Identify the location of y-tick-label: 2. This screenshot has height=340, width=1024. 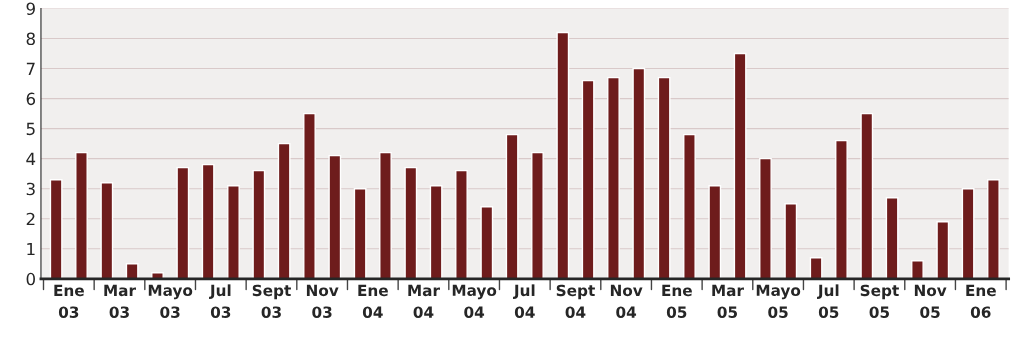
(30, 219).